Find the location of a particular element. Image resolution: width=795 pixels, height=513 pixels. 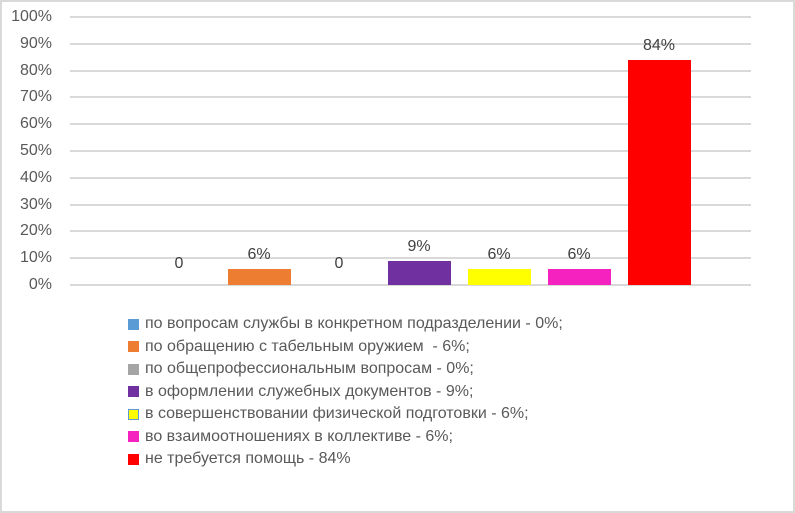

y-axis-tick-label: 90% is located at coordinates (35, 43).